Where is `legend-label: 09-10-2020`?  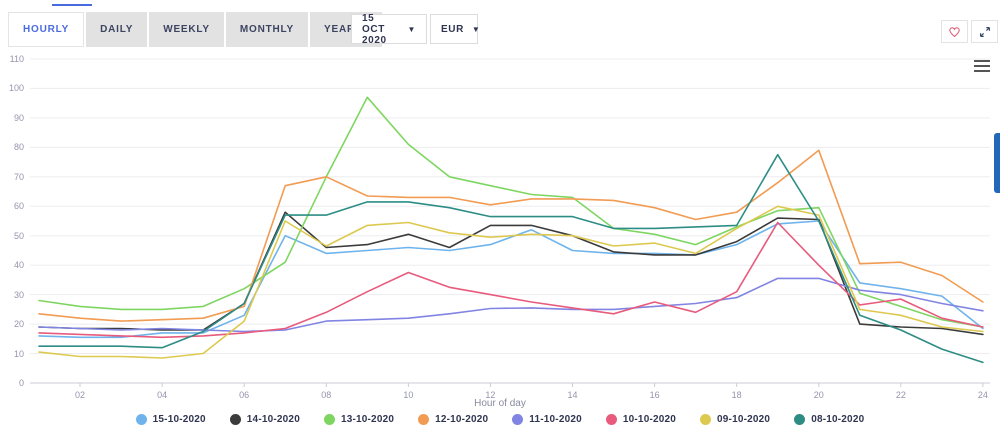
legend-label: 09-10-2020 is located at coordinates (744, 419).